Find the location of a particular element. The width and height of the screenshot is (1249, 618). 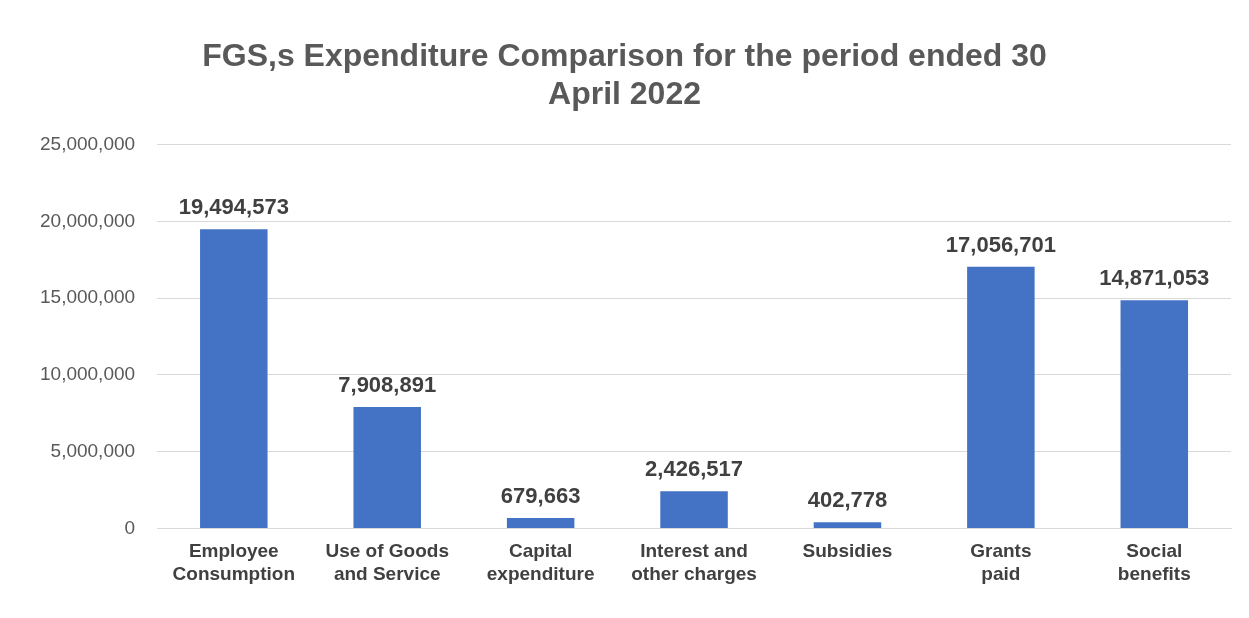

data-label: 679,663 is located at coordinates (540, 496).